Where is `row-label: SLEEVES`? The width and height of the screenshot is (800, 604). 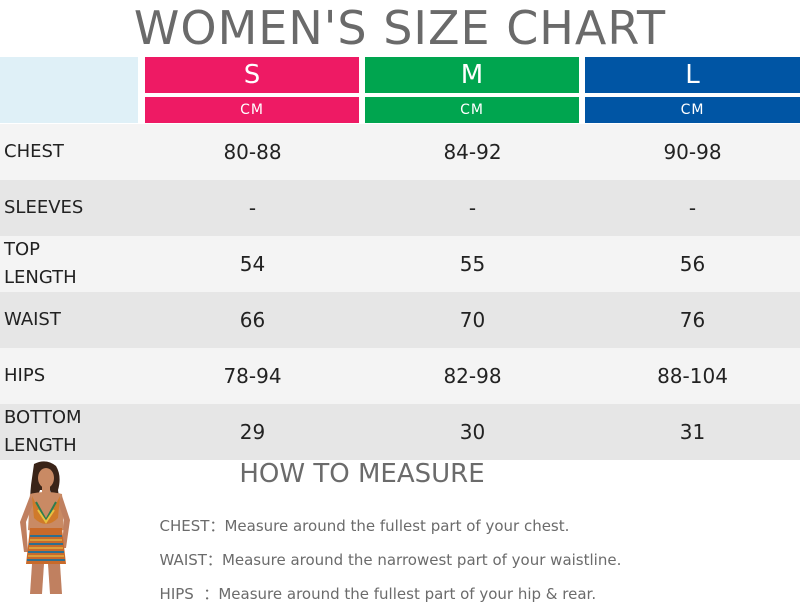 row-label: SLEEVES is located at coordinates (44, 207).